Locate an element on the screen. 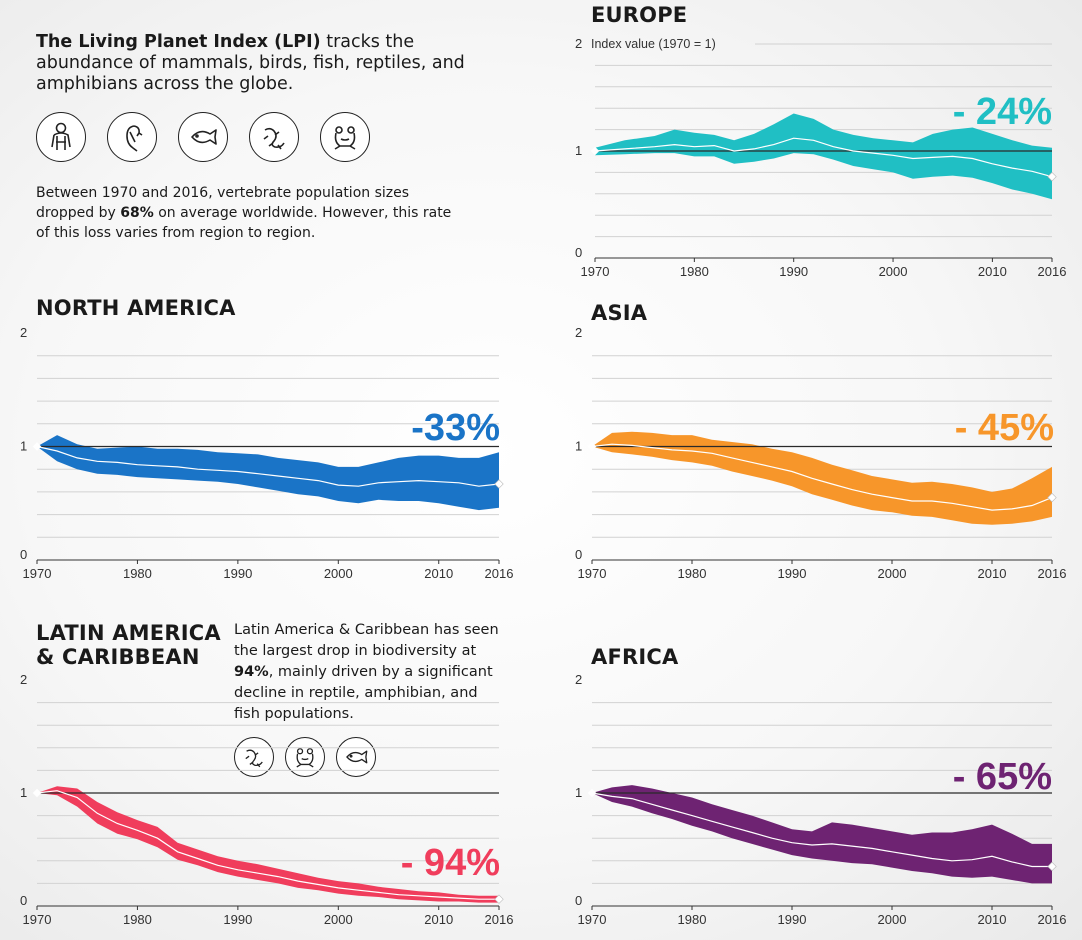  europe-change-label: - 24% is located at coordinates (1002, 112).